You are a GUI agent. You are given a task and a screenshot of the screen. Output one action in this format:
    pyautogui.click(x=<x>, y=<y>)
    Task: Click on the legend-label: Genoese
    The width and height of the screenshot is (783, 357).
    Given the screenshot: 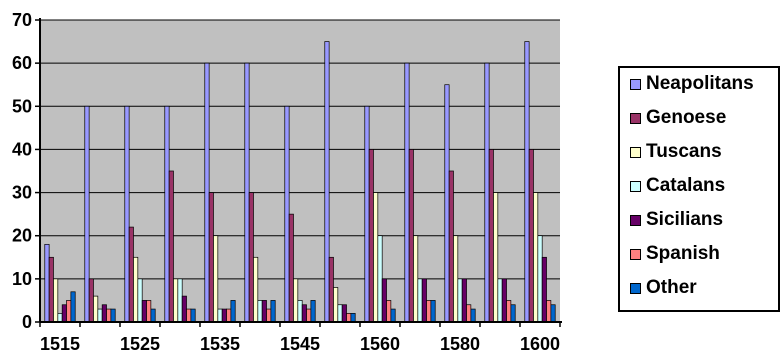 What is the action you would take?
    pyautogui.click(x=686, y=117)
    